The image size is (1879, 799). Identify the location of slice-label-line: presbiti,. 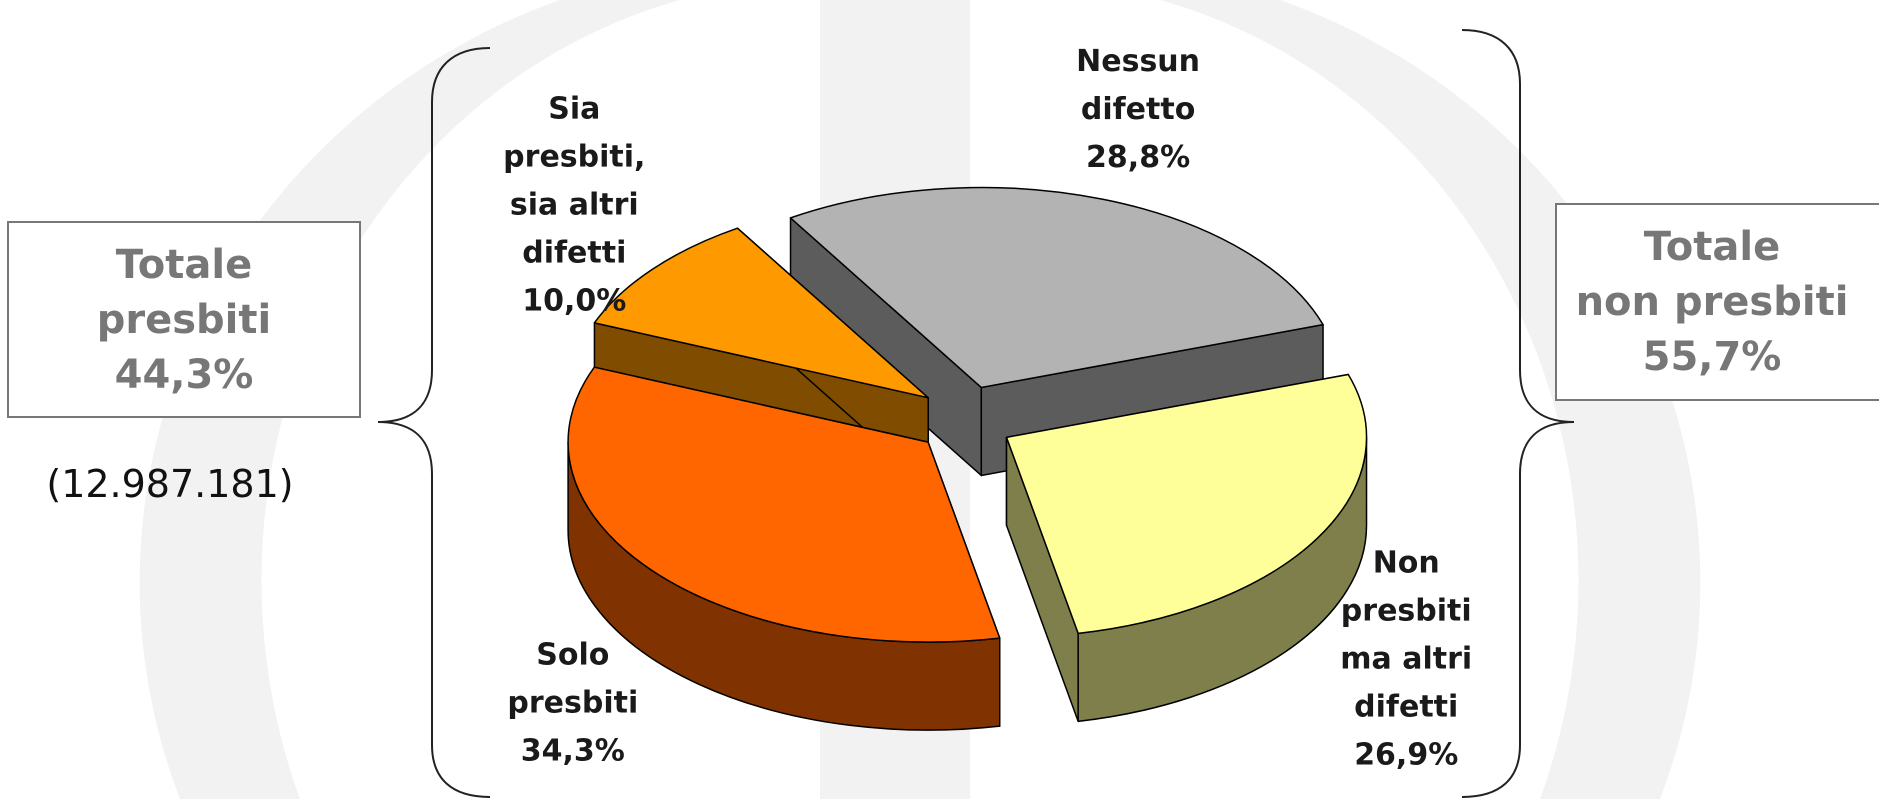
(574, 156).